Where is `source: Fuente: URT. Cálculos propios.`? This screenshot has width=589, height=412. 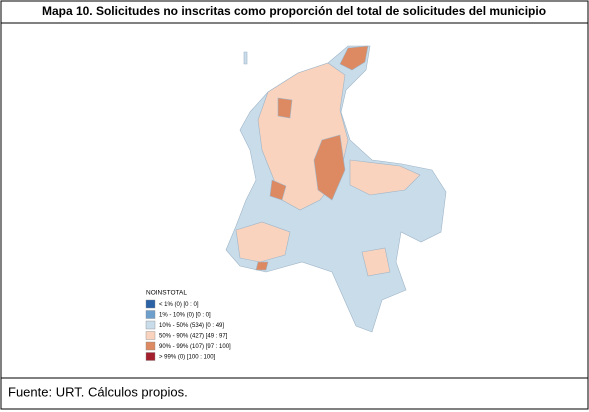 source: Fuente: URT. Cálculos propios. is located at coordinates (98, 391).